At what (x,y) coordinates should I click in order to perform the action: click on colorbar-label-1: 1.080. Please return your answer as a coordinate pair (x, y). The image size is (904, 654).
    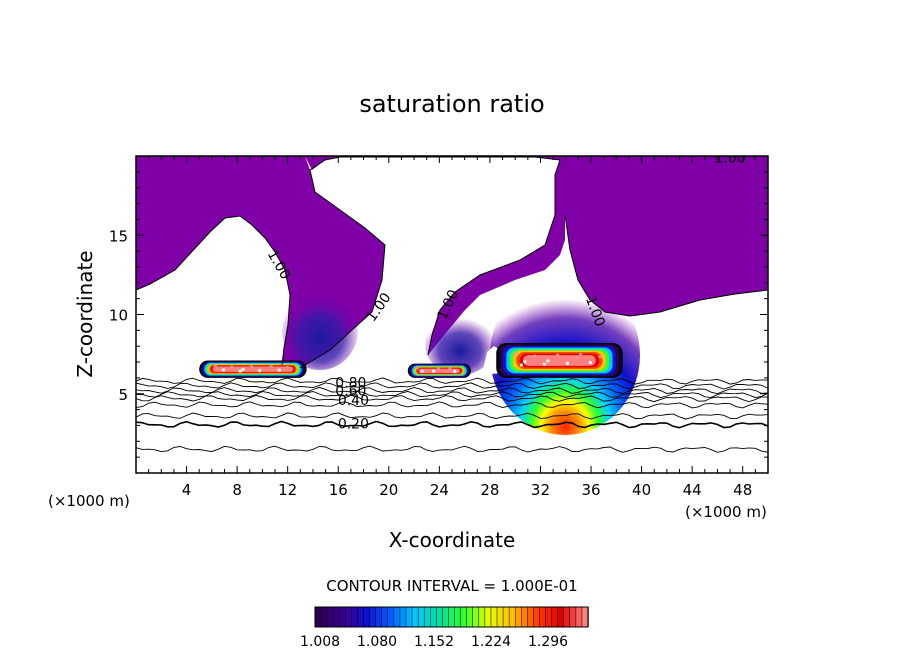
    Looking at the image, I should click on (377, 642).